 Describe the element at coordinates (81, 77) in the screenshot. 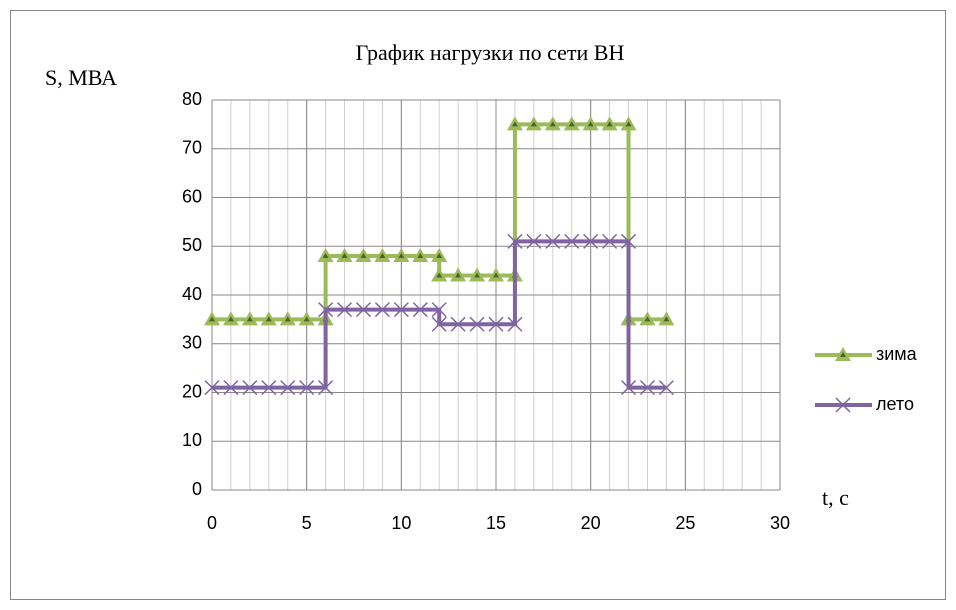

I see `y-axis-label: S, МВА` at that location.